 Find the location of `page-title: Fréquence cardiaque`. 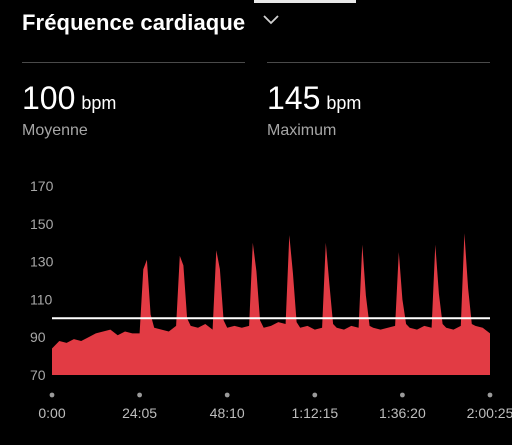

page-title: Fréquence cardiaque is located at coordinates (134, 22).